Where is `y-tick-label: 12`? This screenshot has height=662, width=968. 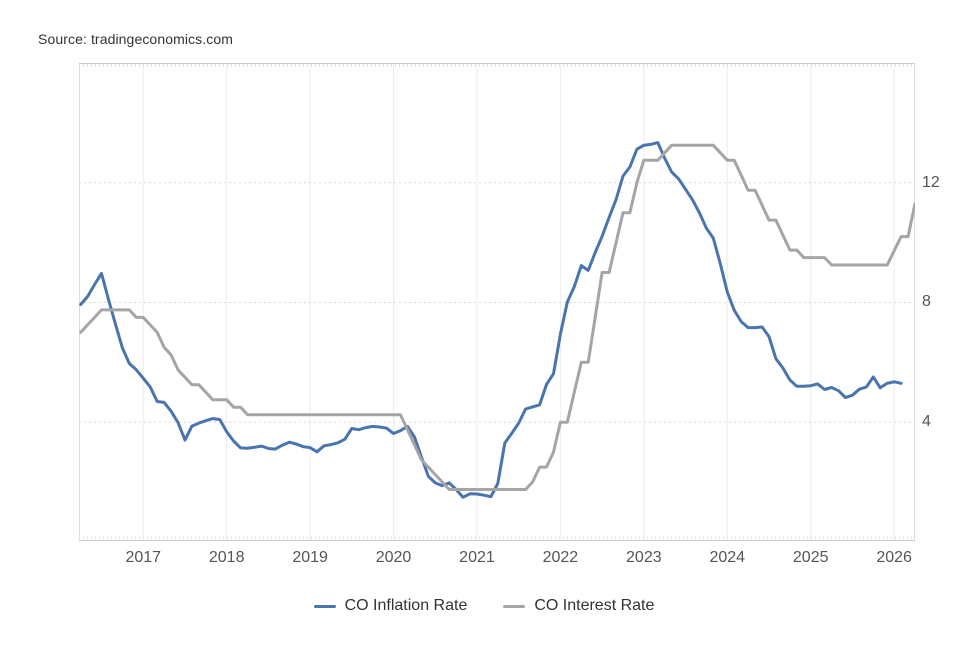
y-tick-label: 12 is located at coordinates (931, 182).